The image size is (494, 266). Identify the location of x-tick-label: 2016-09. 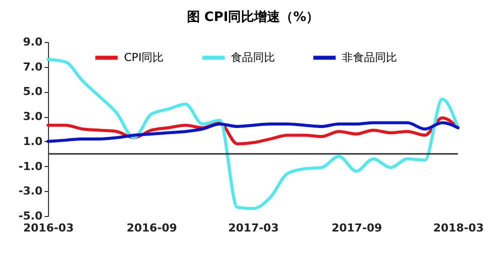
(152, 228).